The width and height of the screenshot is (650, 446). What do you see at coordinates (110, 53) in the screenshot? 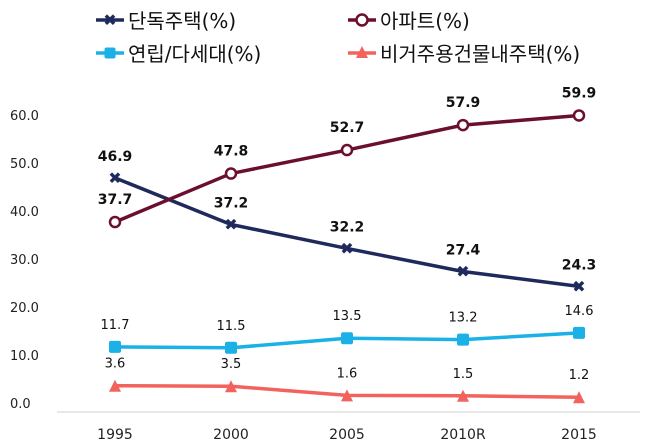
I see `legend-marker-row-house` at bounding box center [110, 53].